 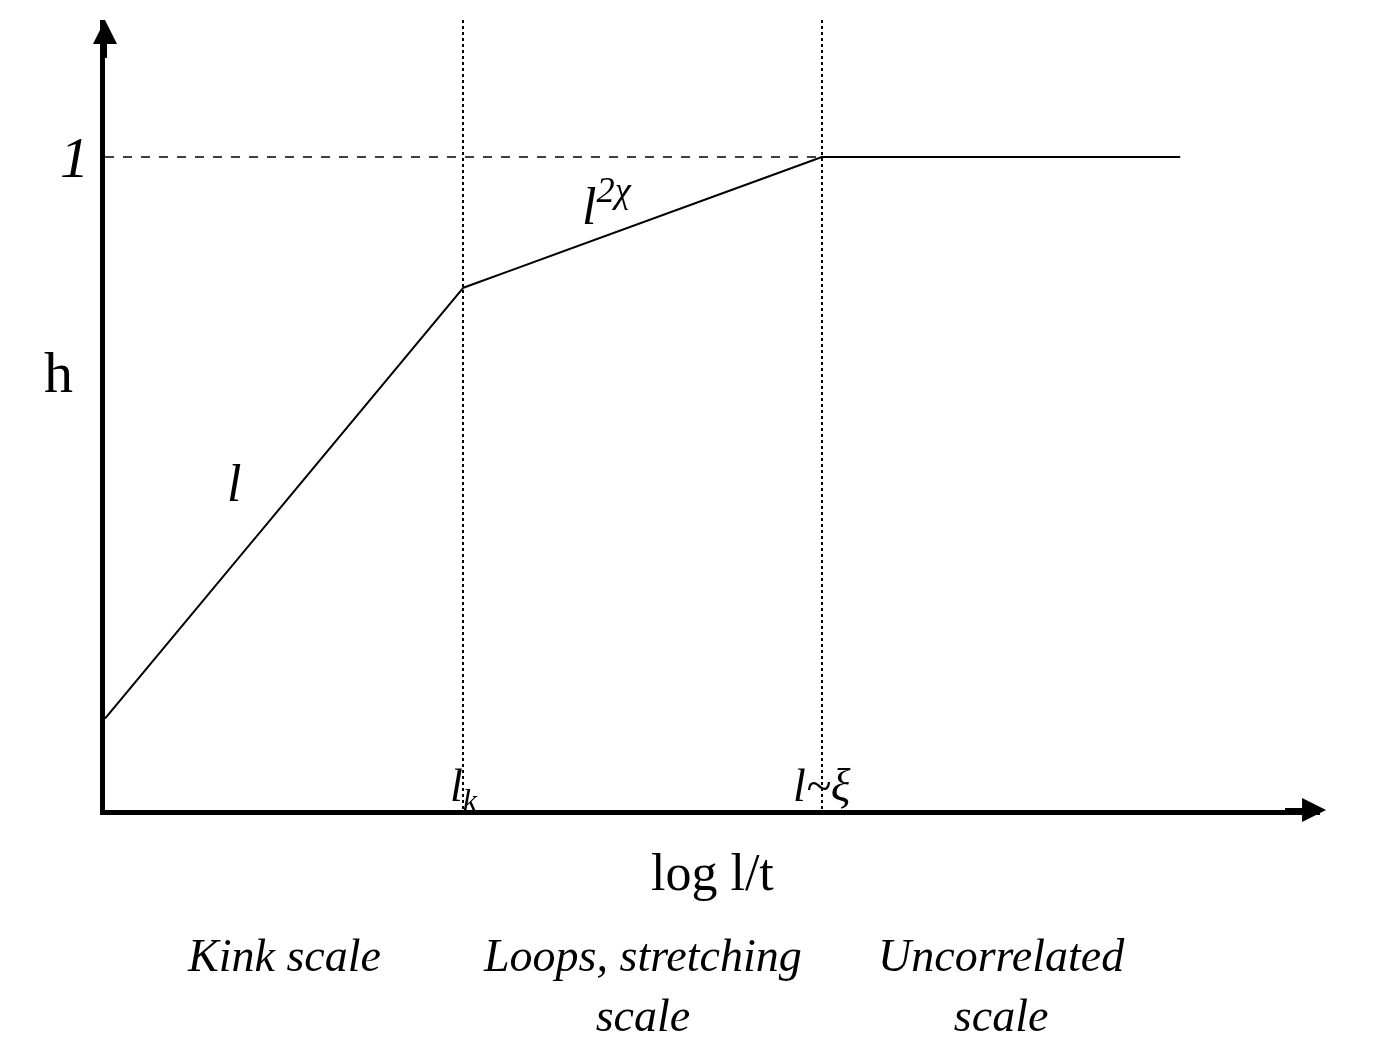 What do you see at coordinates (822, 785) in the screenshot?
I see `x-tick-label: l~ξ` at bounding box center [822, 785].